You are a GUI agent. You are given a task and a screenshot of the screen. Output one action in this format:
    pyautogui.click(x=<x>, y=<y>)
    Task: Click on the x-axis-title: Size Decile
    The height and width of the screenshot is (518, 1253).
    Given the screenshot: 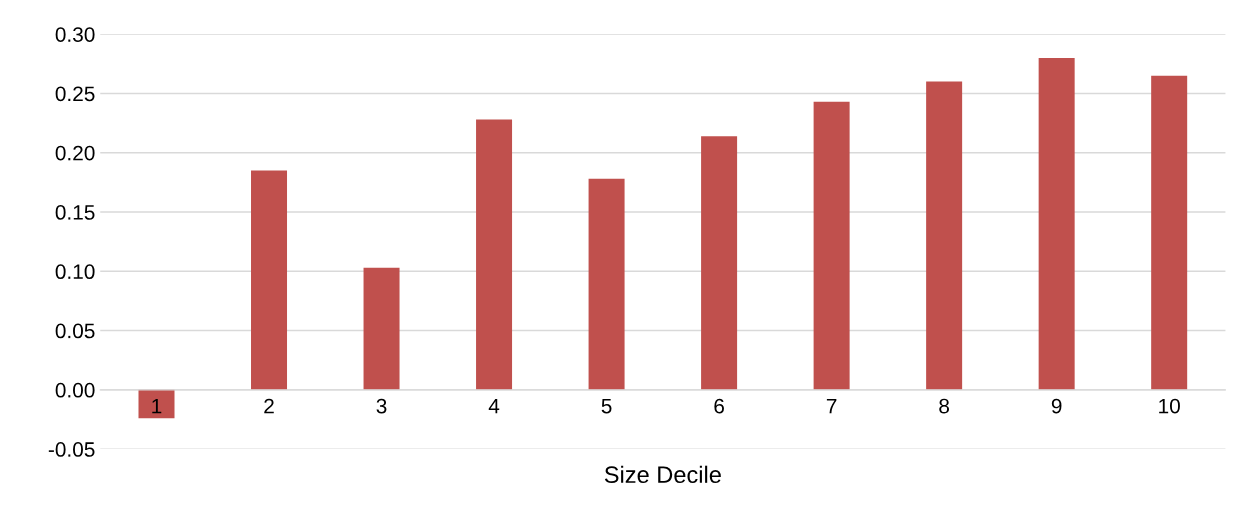 What is the action you would take?
    pyautogui.click(x=662, y=474)
    